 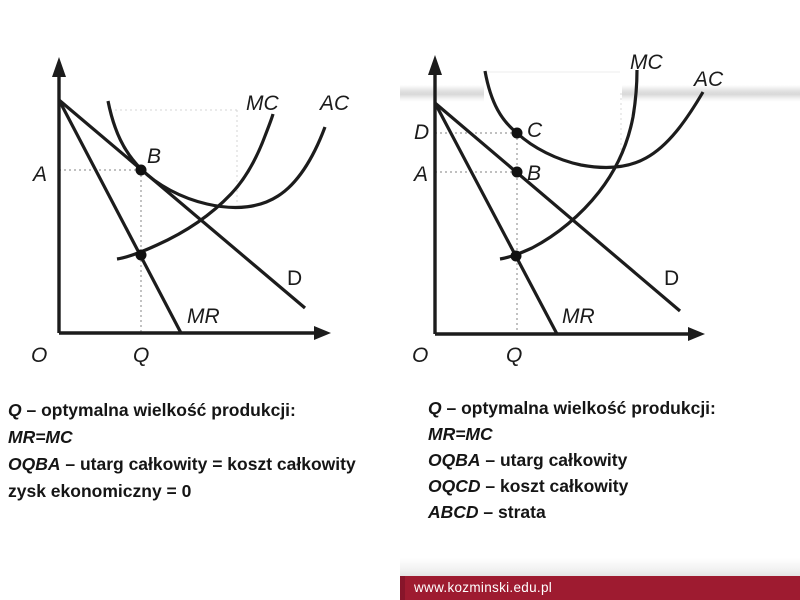 What do you see at coordinates (600, 588) in the screenshot?
I see `footer-bar: www.kozminski.edu.pl` at bounding box center [600, 588].